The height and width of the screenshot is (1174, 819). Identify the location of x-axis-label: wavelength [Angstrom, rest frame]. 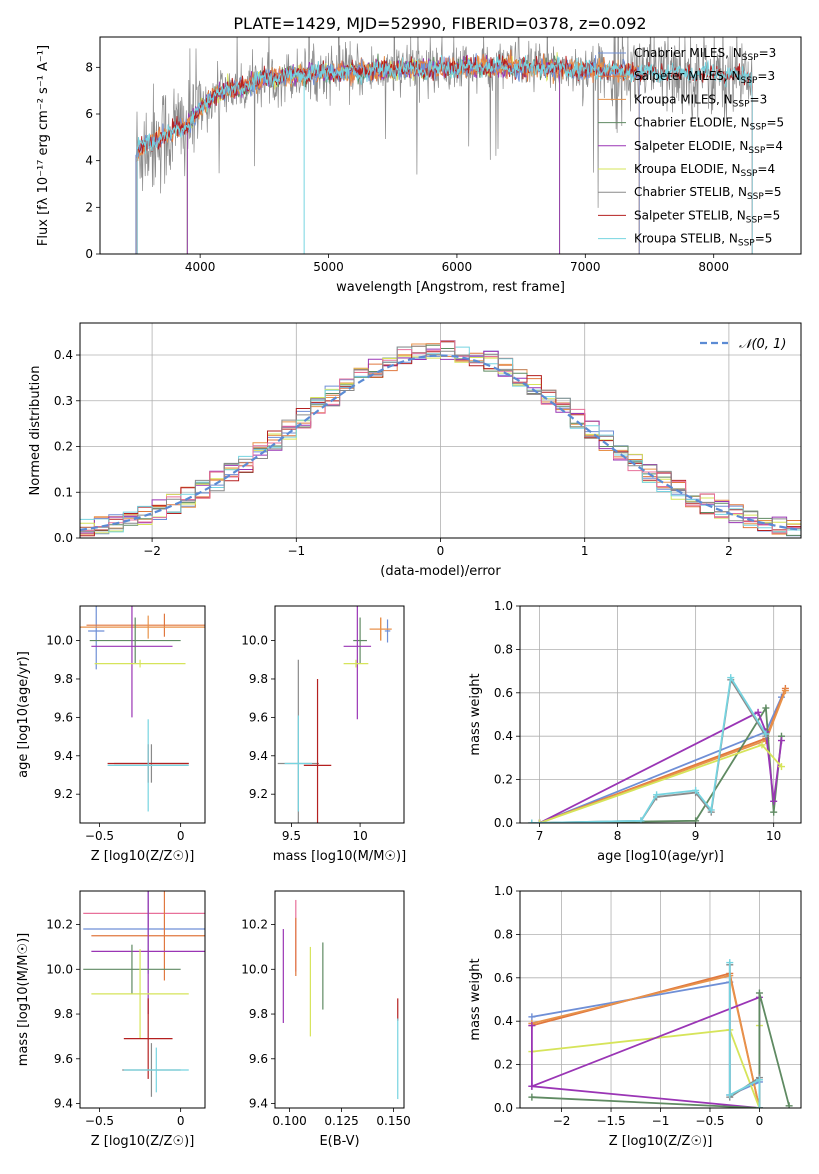
(450, 287).